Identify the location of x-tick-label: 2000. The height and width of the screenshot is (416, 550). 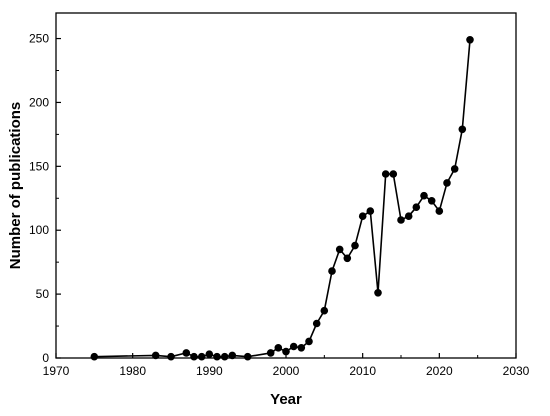
(286, 371).